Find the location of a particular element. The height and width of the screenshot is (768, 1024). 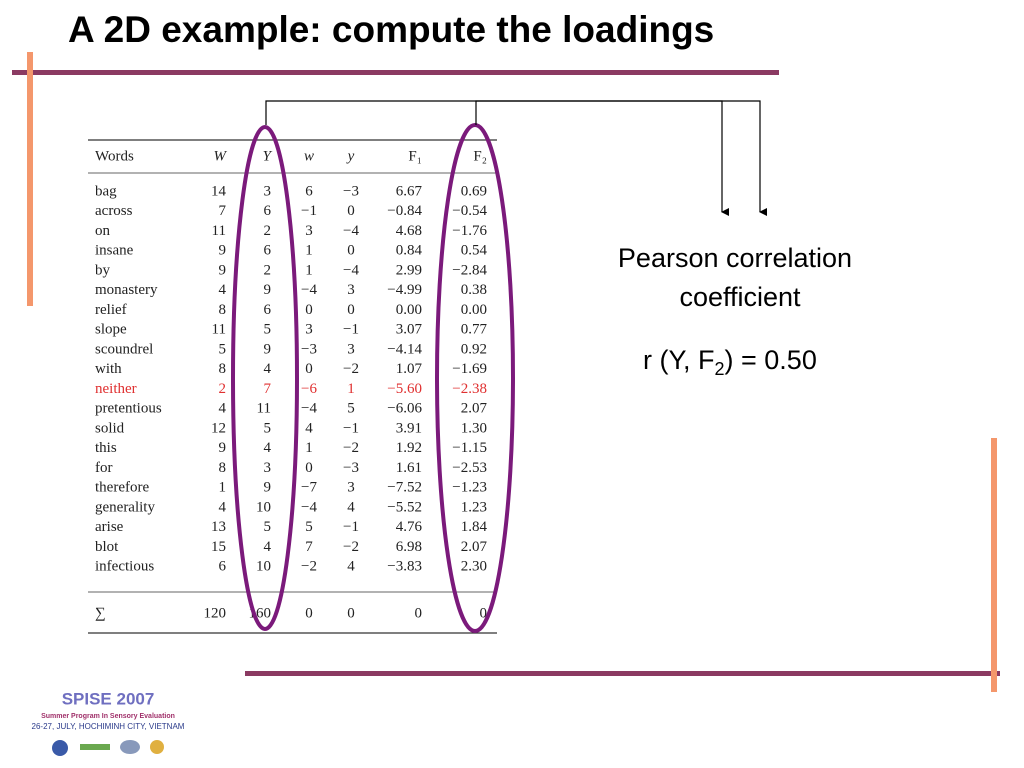

table-cell: −4.14 is located at coordinates (404, 349).